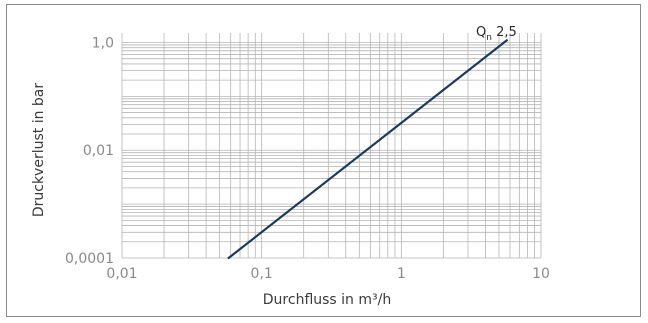 Image resolution: width=648 pixels, height=323 pixels. What do you see at coordinates (121, 274) in the screenshot?
I see `x-tick-label-0: 0,01` at bounding box center [121, 274].